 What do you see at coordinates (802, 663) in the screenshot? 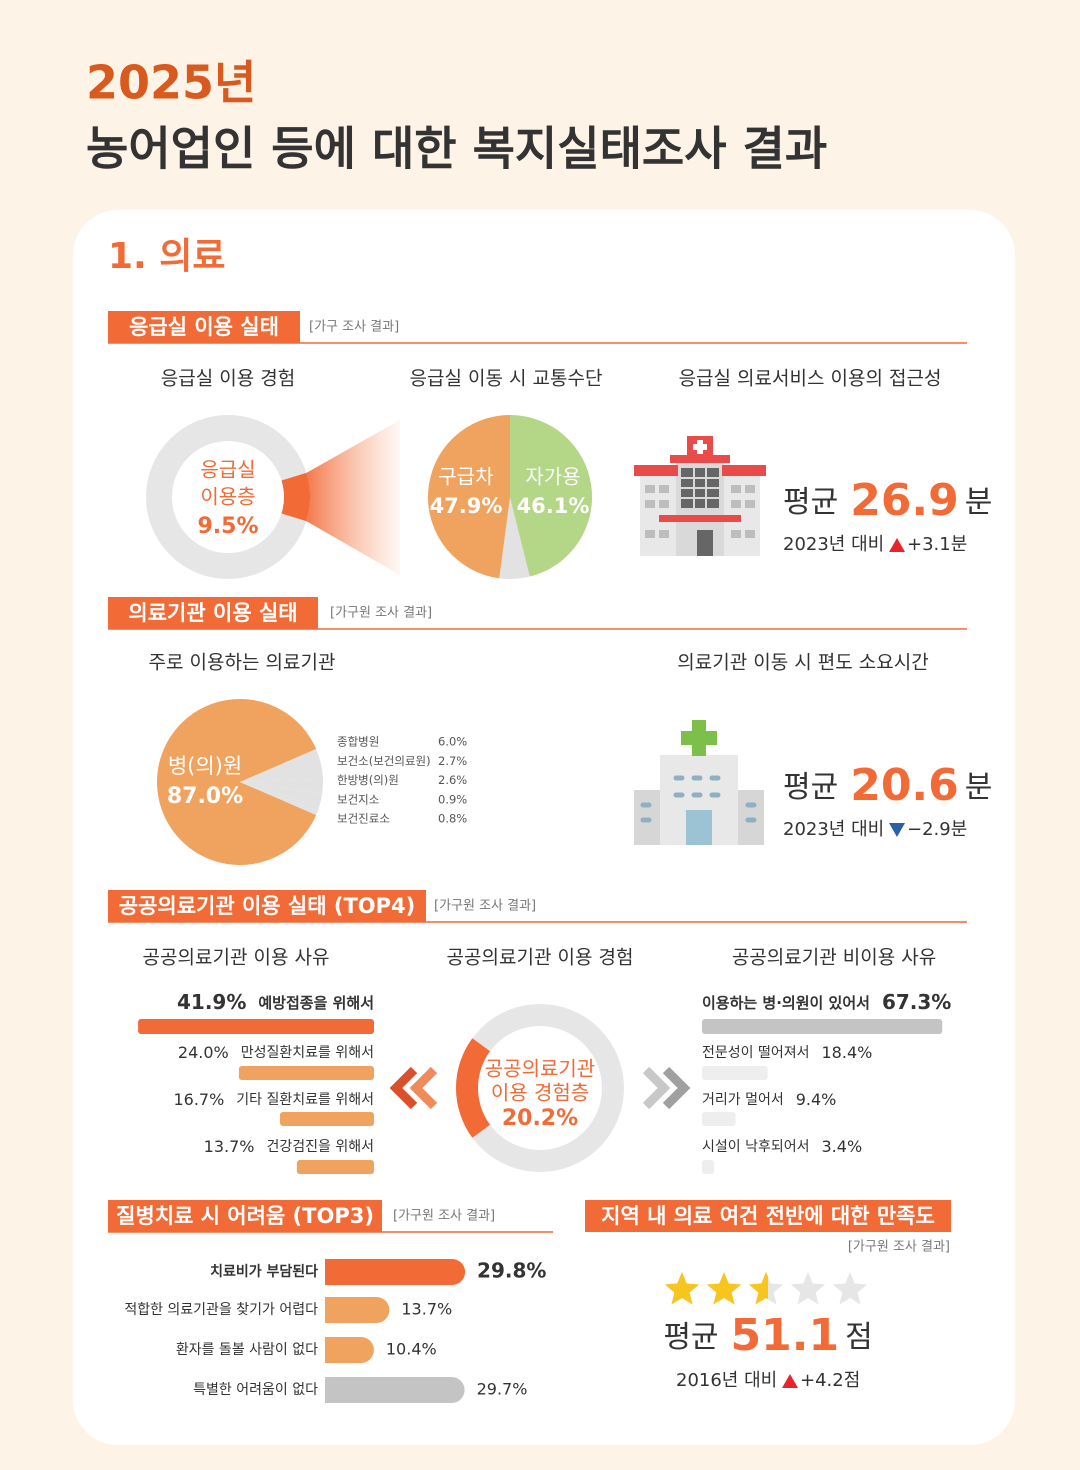
I see `chart-title: 의료기관 이동 시 편도 소요시간` at bounding box center [802, 663].